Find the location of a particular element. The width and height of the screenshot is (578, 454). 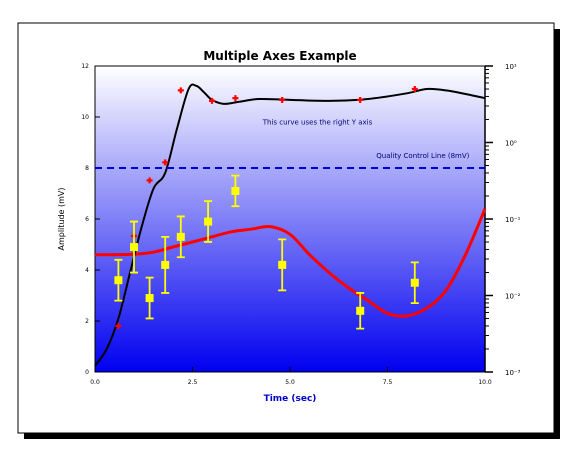

chart-title: Multiple Axes Example is located at coordinates (279, 56).